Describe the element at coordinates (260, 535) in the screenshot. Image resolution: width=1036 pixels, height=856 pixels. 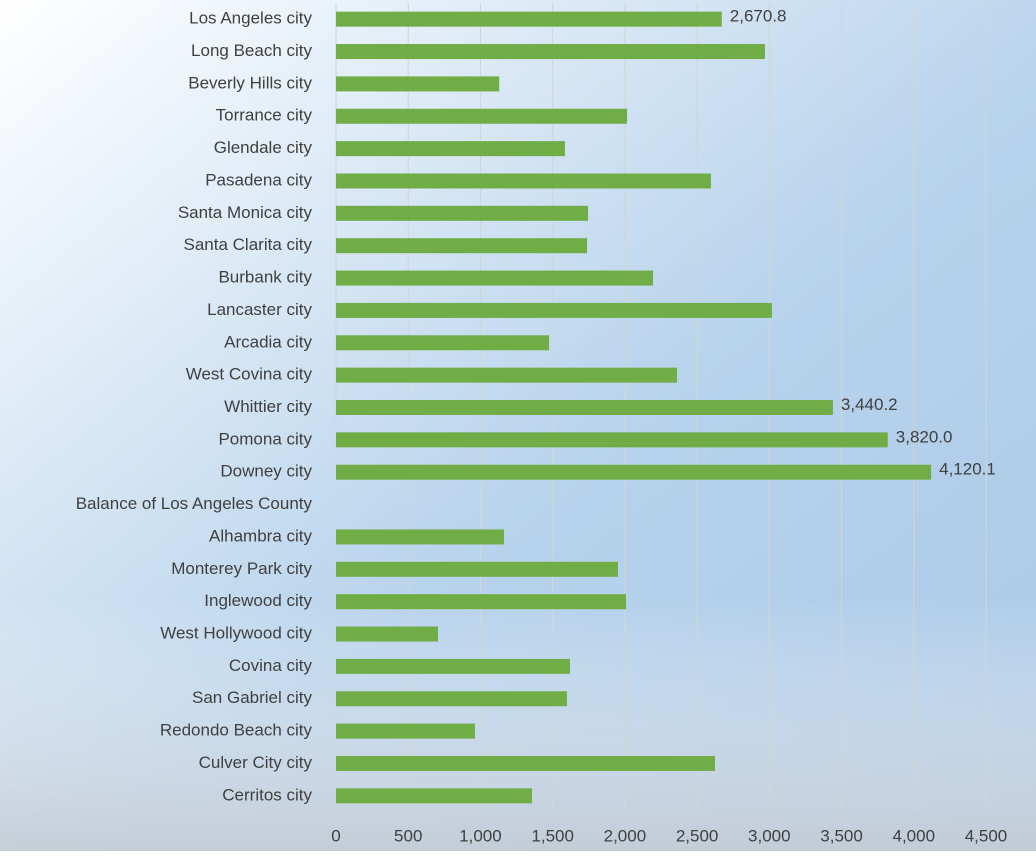
I see `y-tick-label: Alhambra city` at that location.